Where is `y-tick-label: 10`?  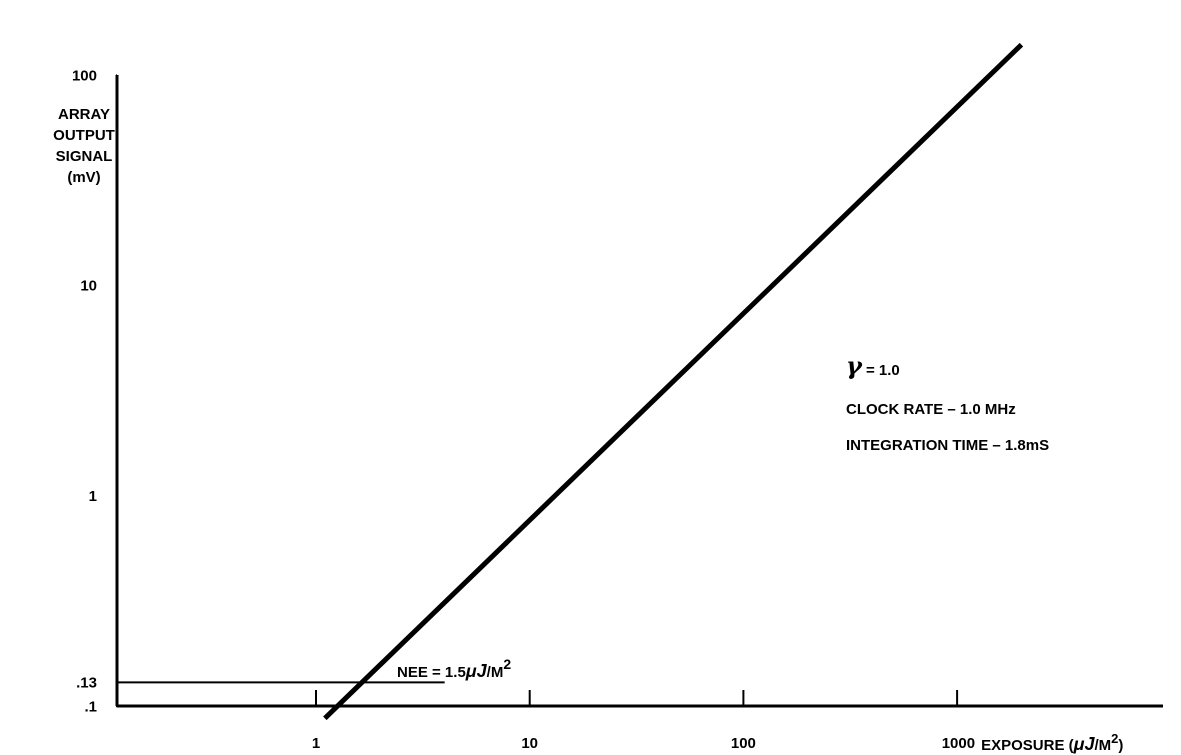
y-tick-label: 10 is located at coordinates (88, 286).